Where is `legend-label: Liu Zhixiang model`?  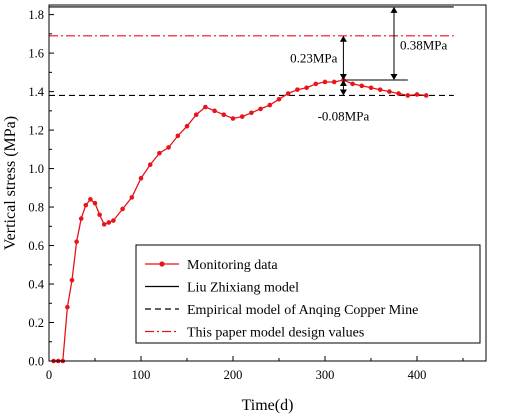 legend-label: Liu Zhixiang model is located at coordinates (243, 288).